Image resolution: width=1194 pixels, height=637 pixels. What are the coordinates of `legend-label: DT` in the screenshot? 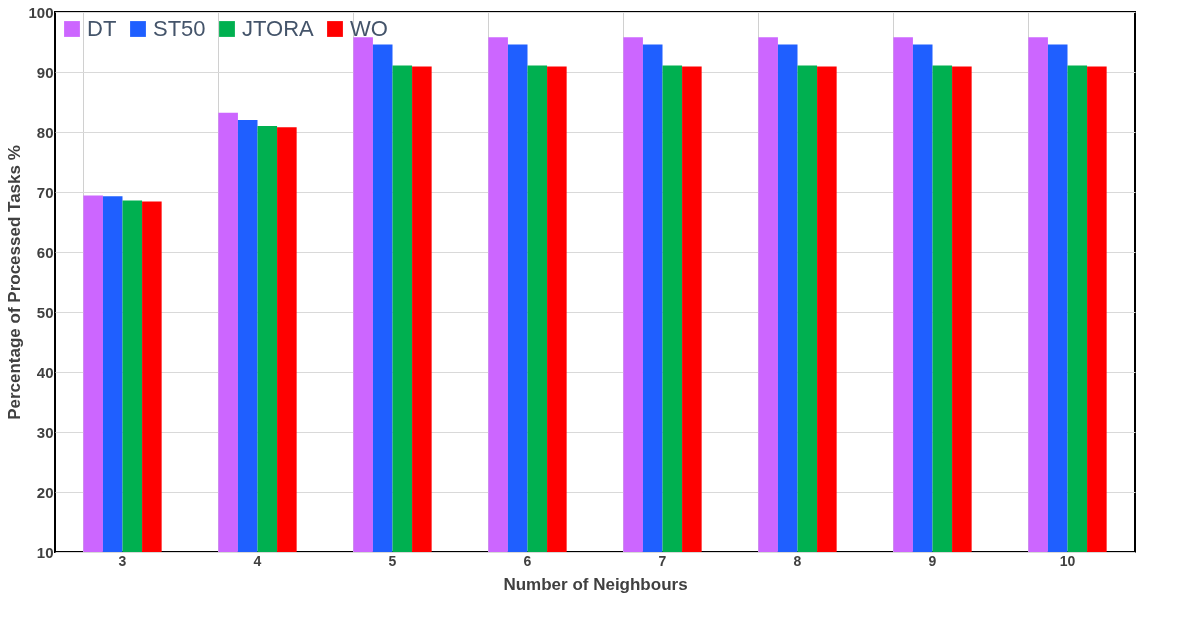 It's located at (102, 28).